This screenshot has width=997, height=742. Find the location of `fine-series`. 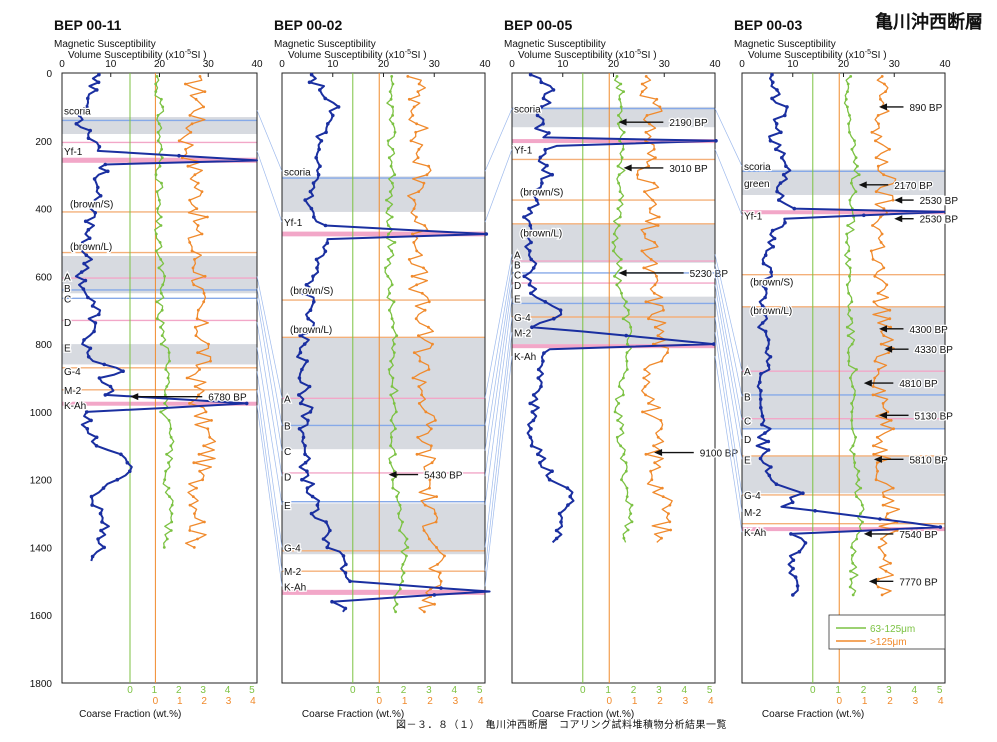

fine-series is located at coordinates (622, 309).